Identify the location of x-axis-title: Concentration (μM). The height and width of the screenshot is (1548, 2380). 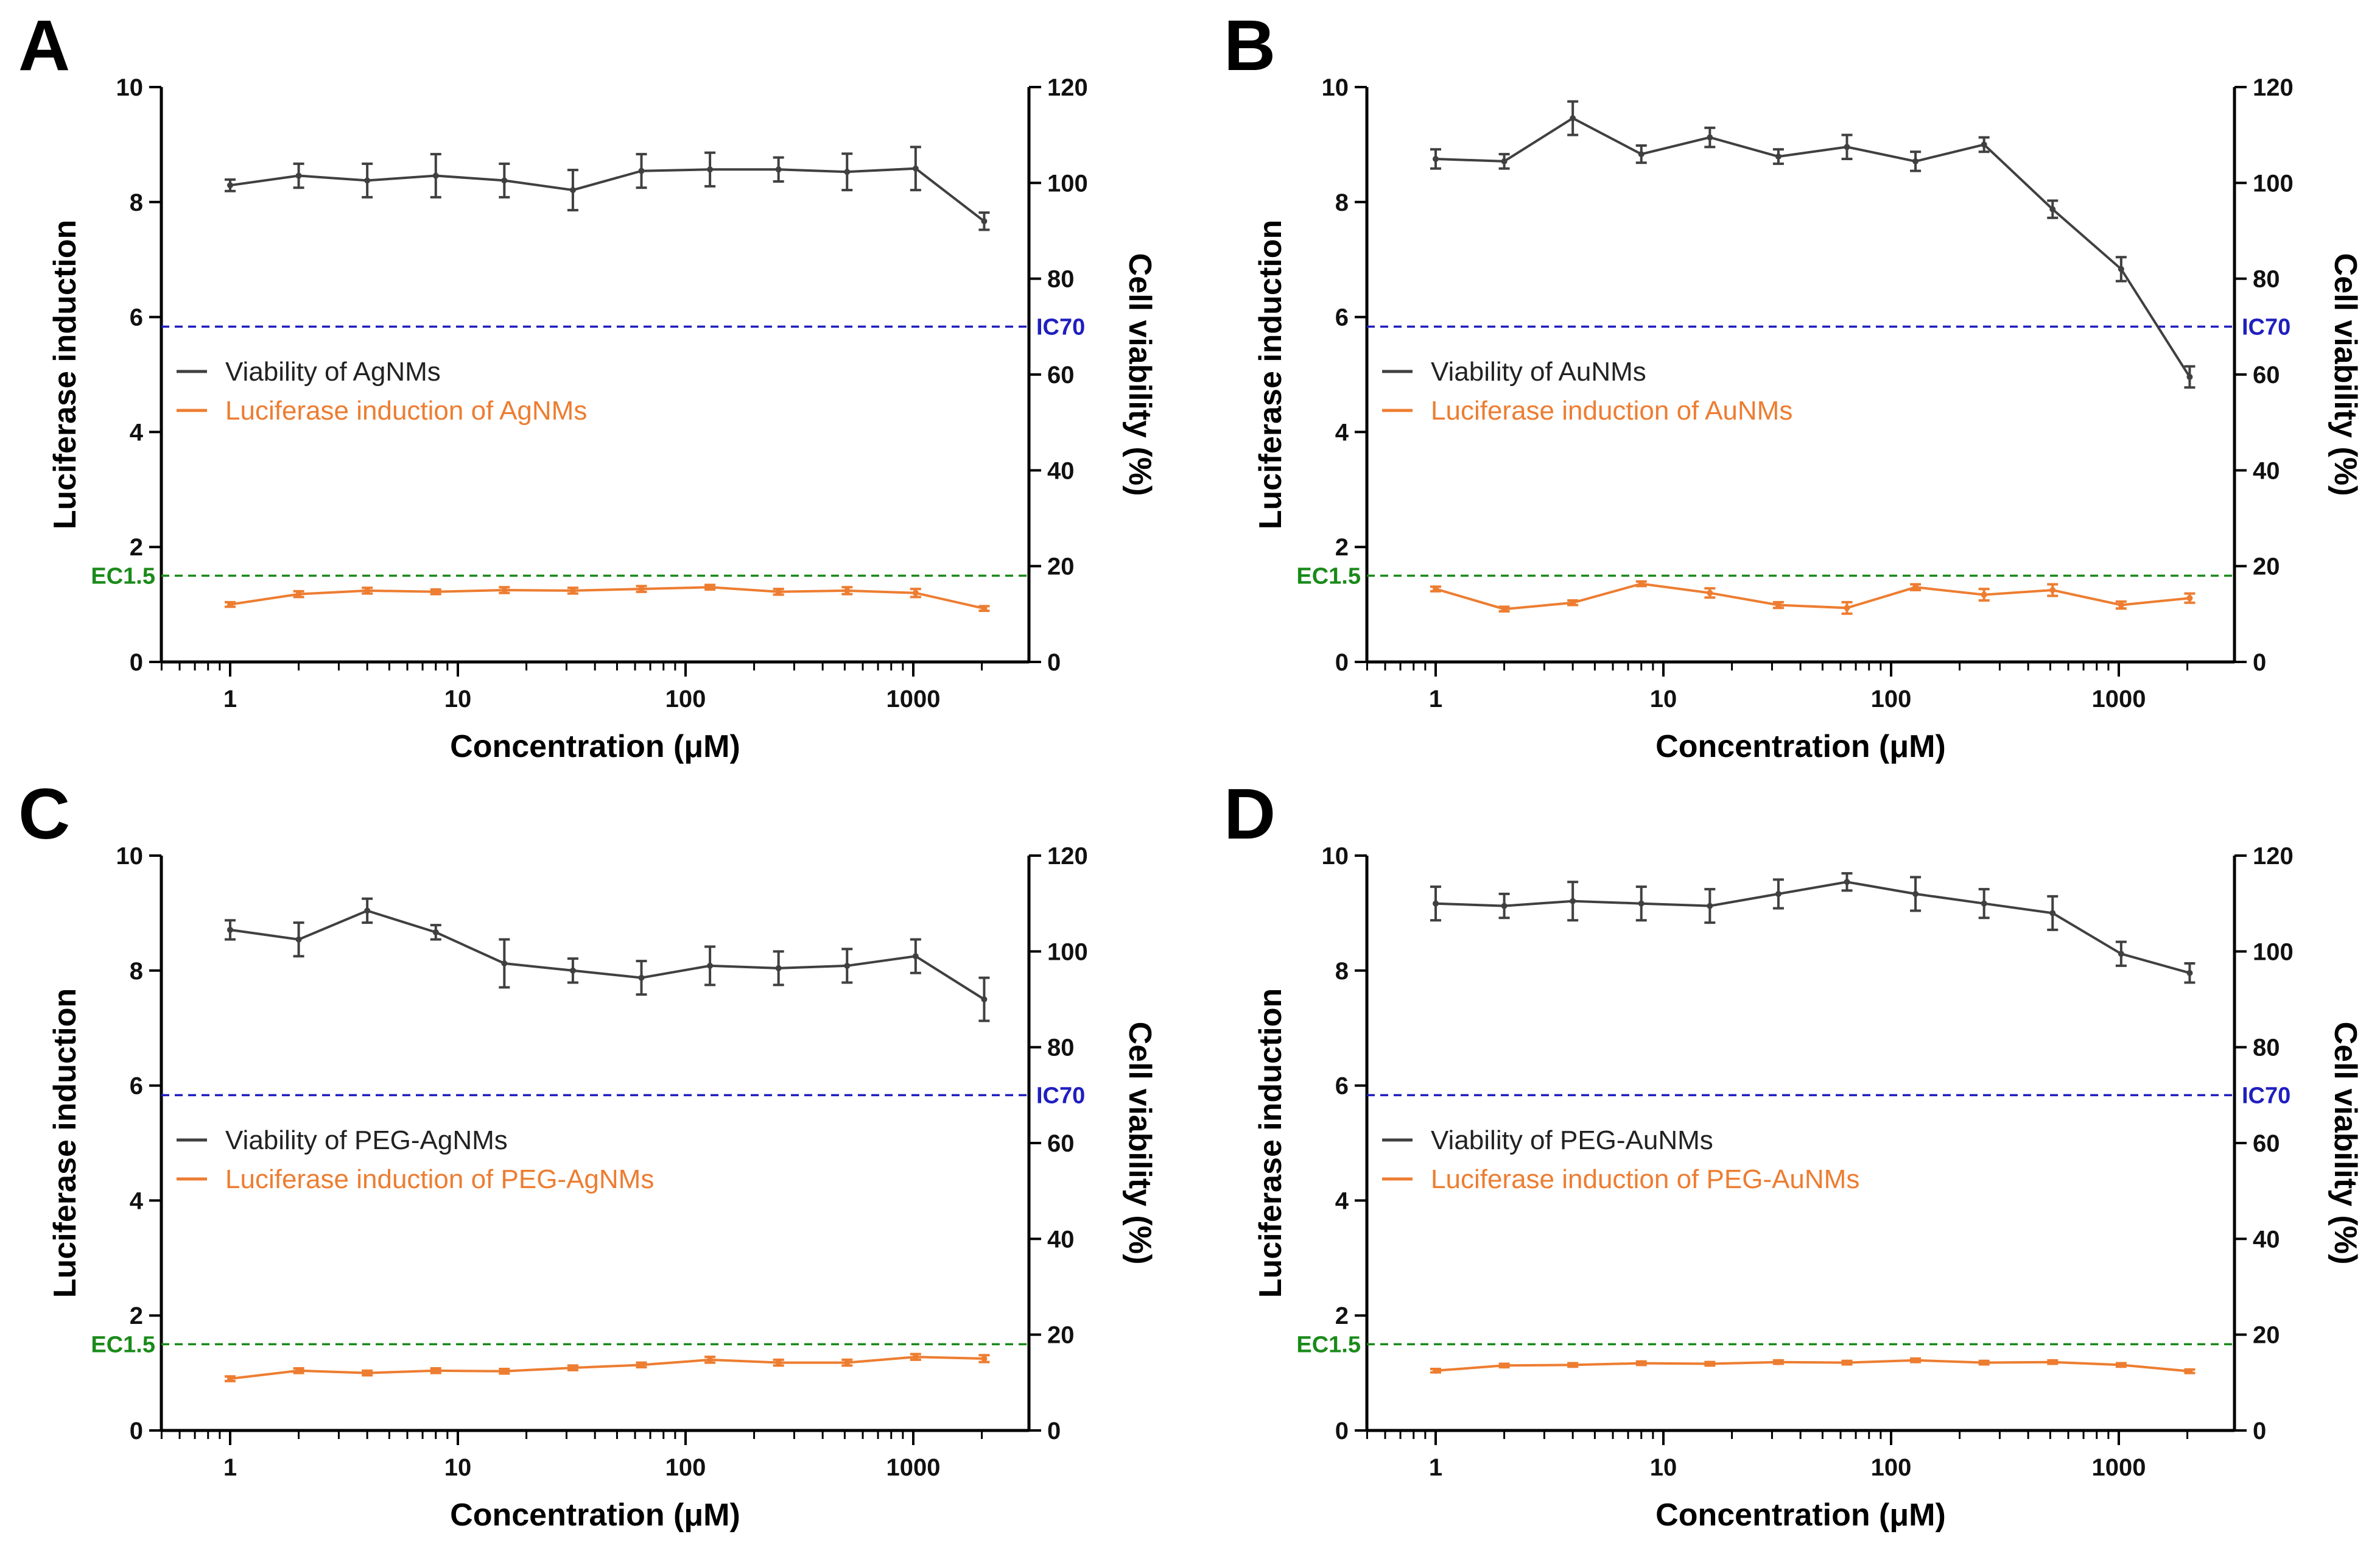
(595, 747).